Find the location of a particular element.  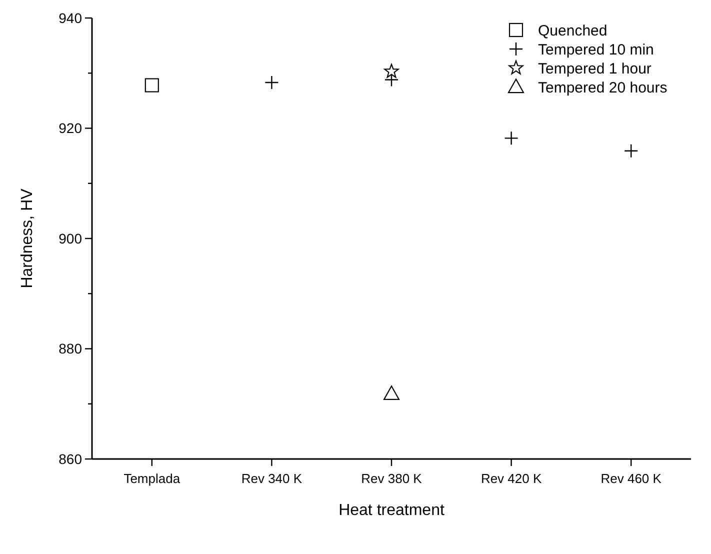

x-tick-label: Templada is located at coordinates (152, 478).